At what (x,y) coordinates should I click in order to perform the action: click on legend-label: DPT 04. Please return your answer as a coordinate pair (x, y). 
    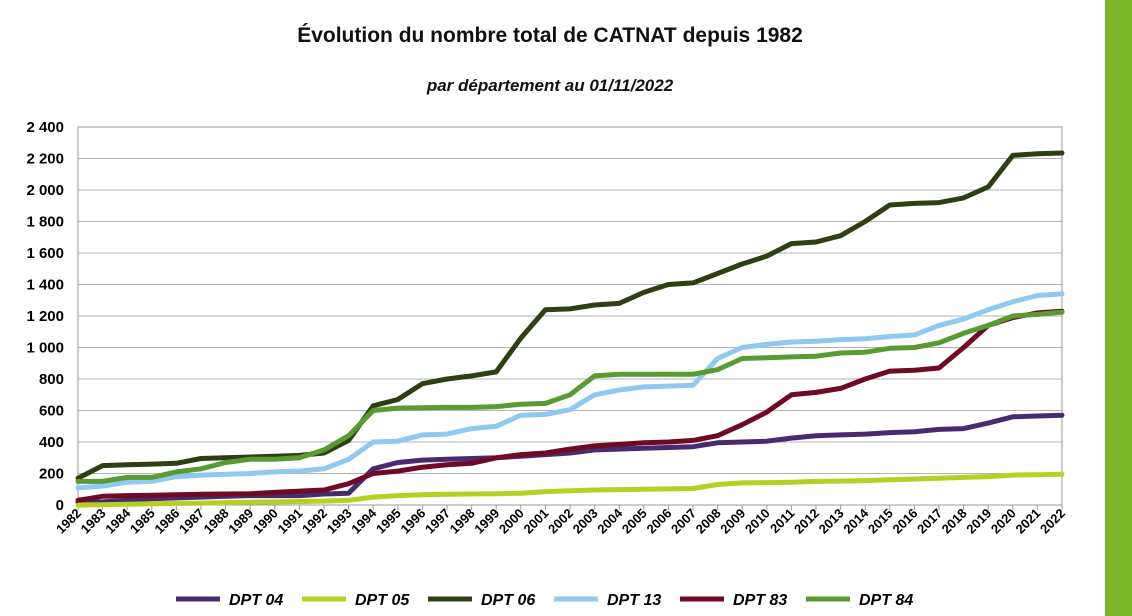
    Looking at the image, I should click on (256, 600).